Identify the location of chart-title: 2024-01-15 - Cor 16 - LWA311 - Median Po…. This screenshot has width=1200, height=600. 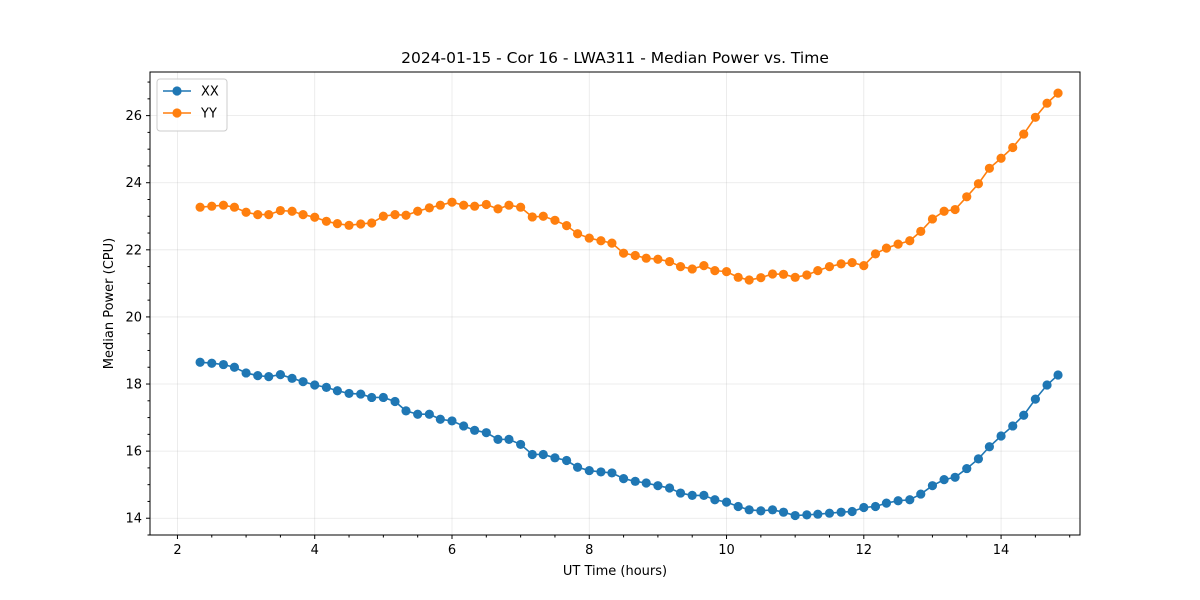
(615, 58).